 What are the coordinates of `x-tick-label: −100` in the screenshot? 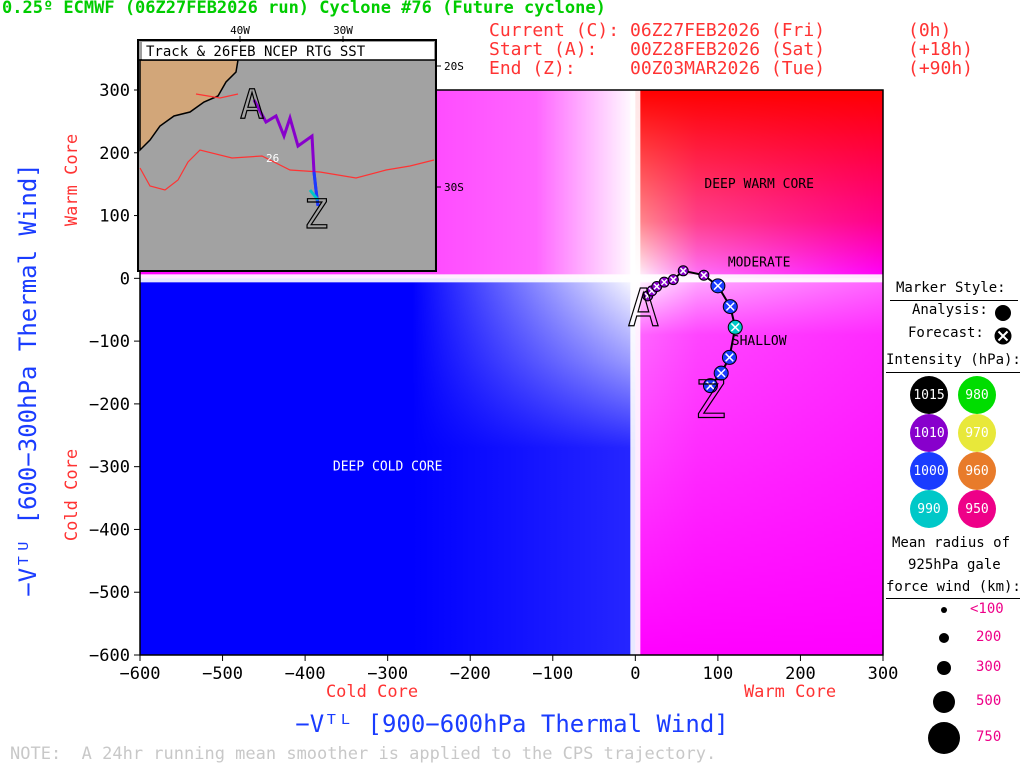 It's located at (552, 674).